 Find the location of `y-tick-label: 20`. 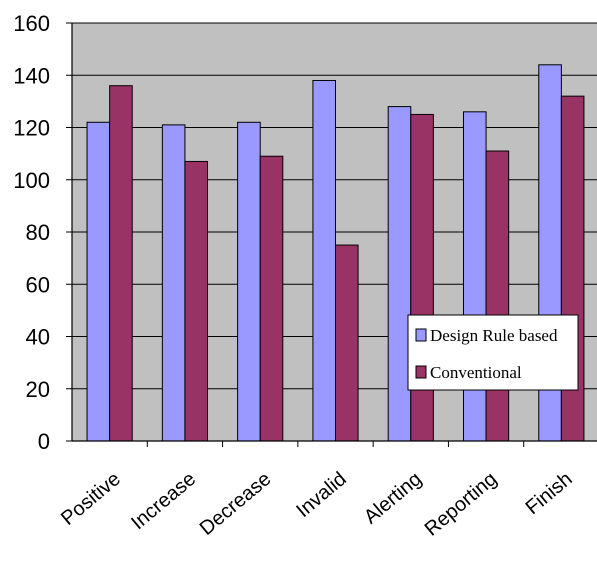

y-tick-label: 20 is located at coordinates (38, 389).